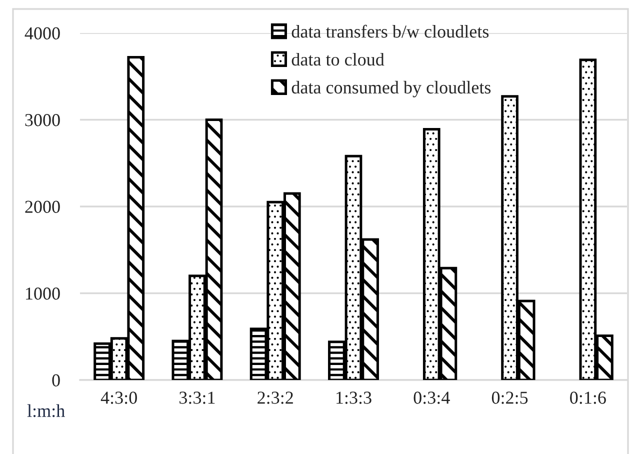 The image size is (631, 454). What do you see at coordinates (42, 120) in the screenshot?
I see `y-tick-label: 3000` at bounding box center [42, 120].